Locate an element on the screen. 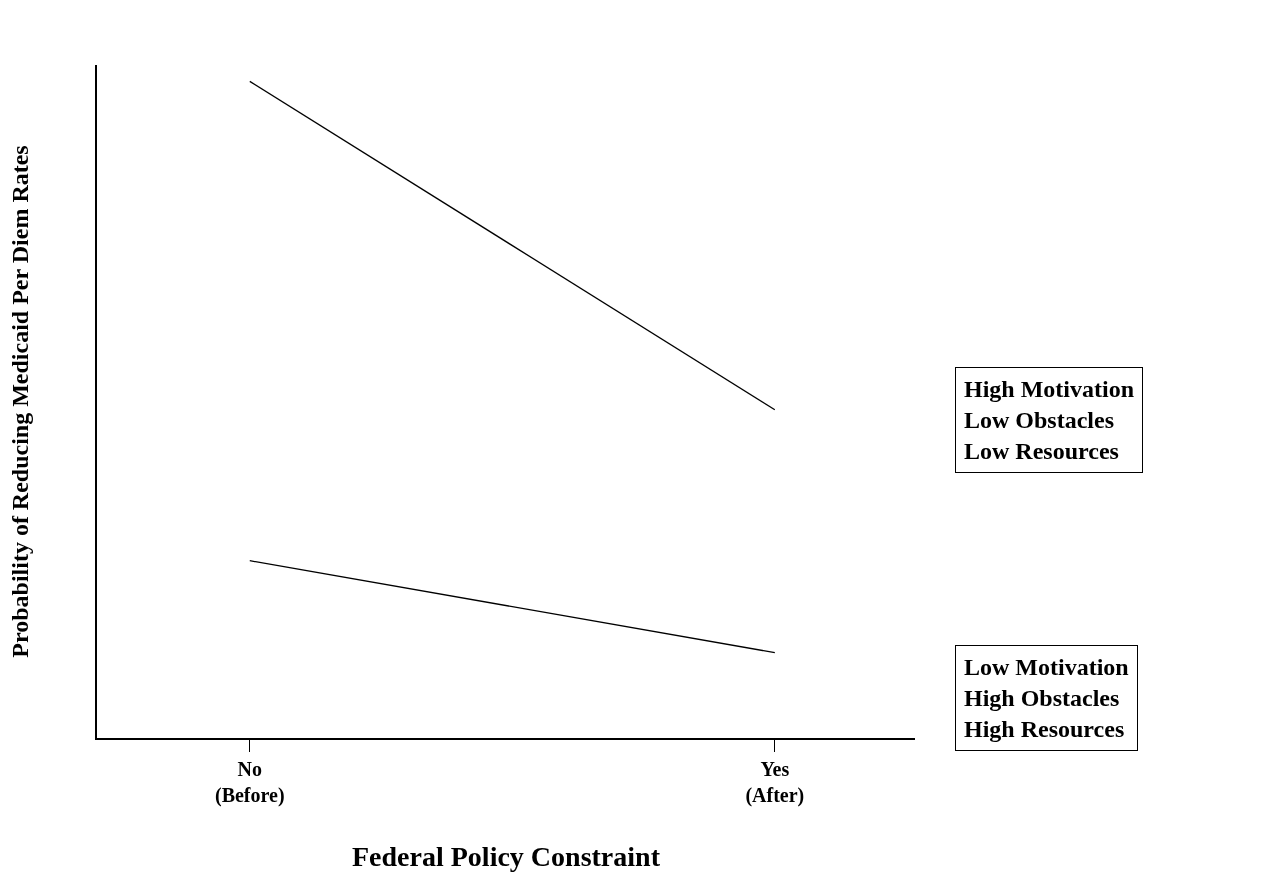  y-axis-title: Probability of Reducing Medicaid Per Diem Rates is located at coordinates (19, 401).